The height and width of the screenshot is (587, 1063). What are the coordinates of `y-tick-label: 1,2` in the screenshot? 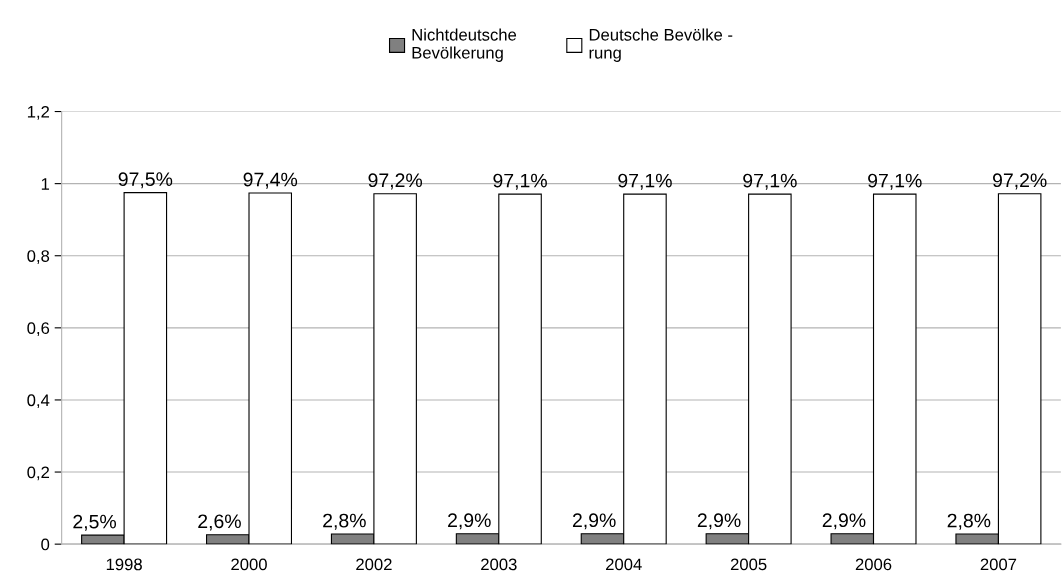 It's located at (38, 112).